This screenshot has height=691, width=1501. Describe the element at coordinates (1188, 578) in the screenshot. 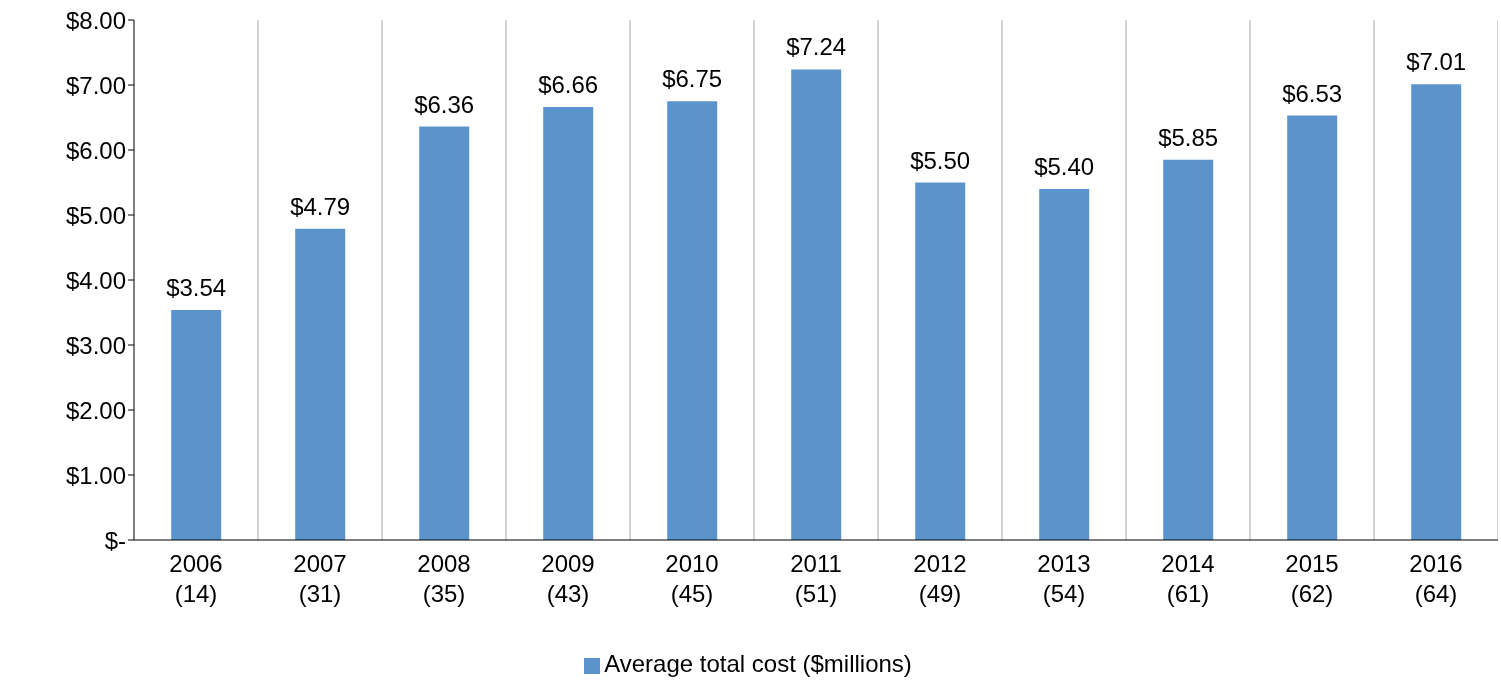

I see `x-tick-label: 2014 (61)` at that location.